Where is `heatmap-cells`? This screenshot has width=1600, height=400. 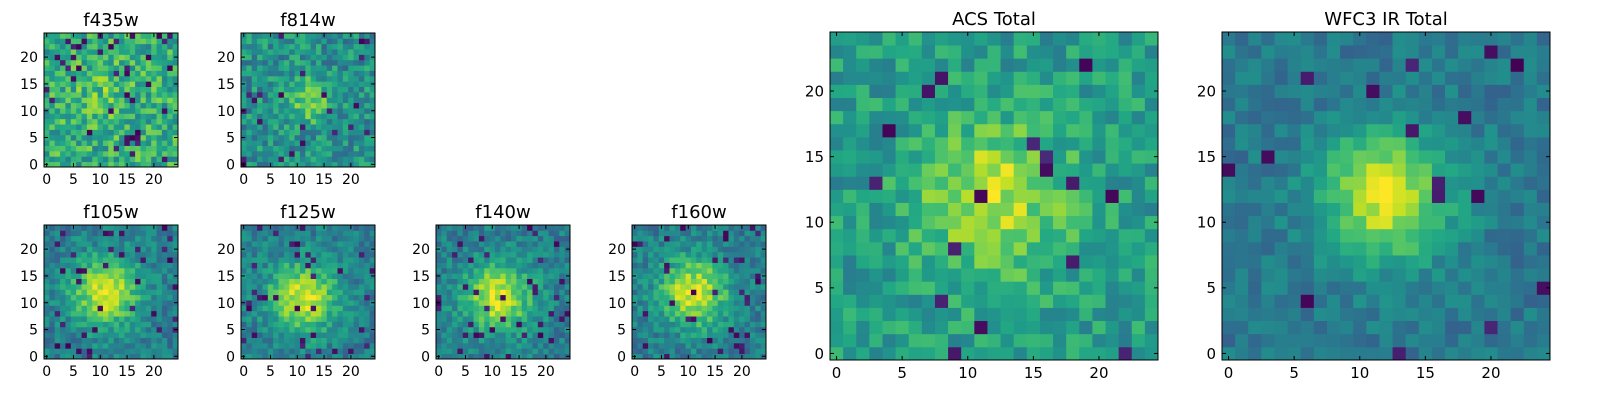
heatmap-cells is located at coordinates (308, 292).